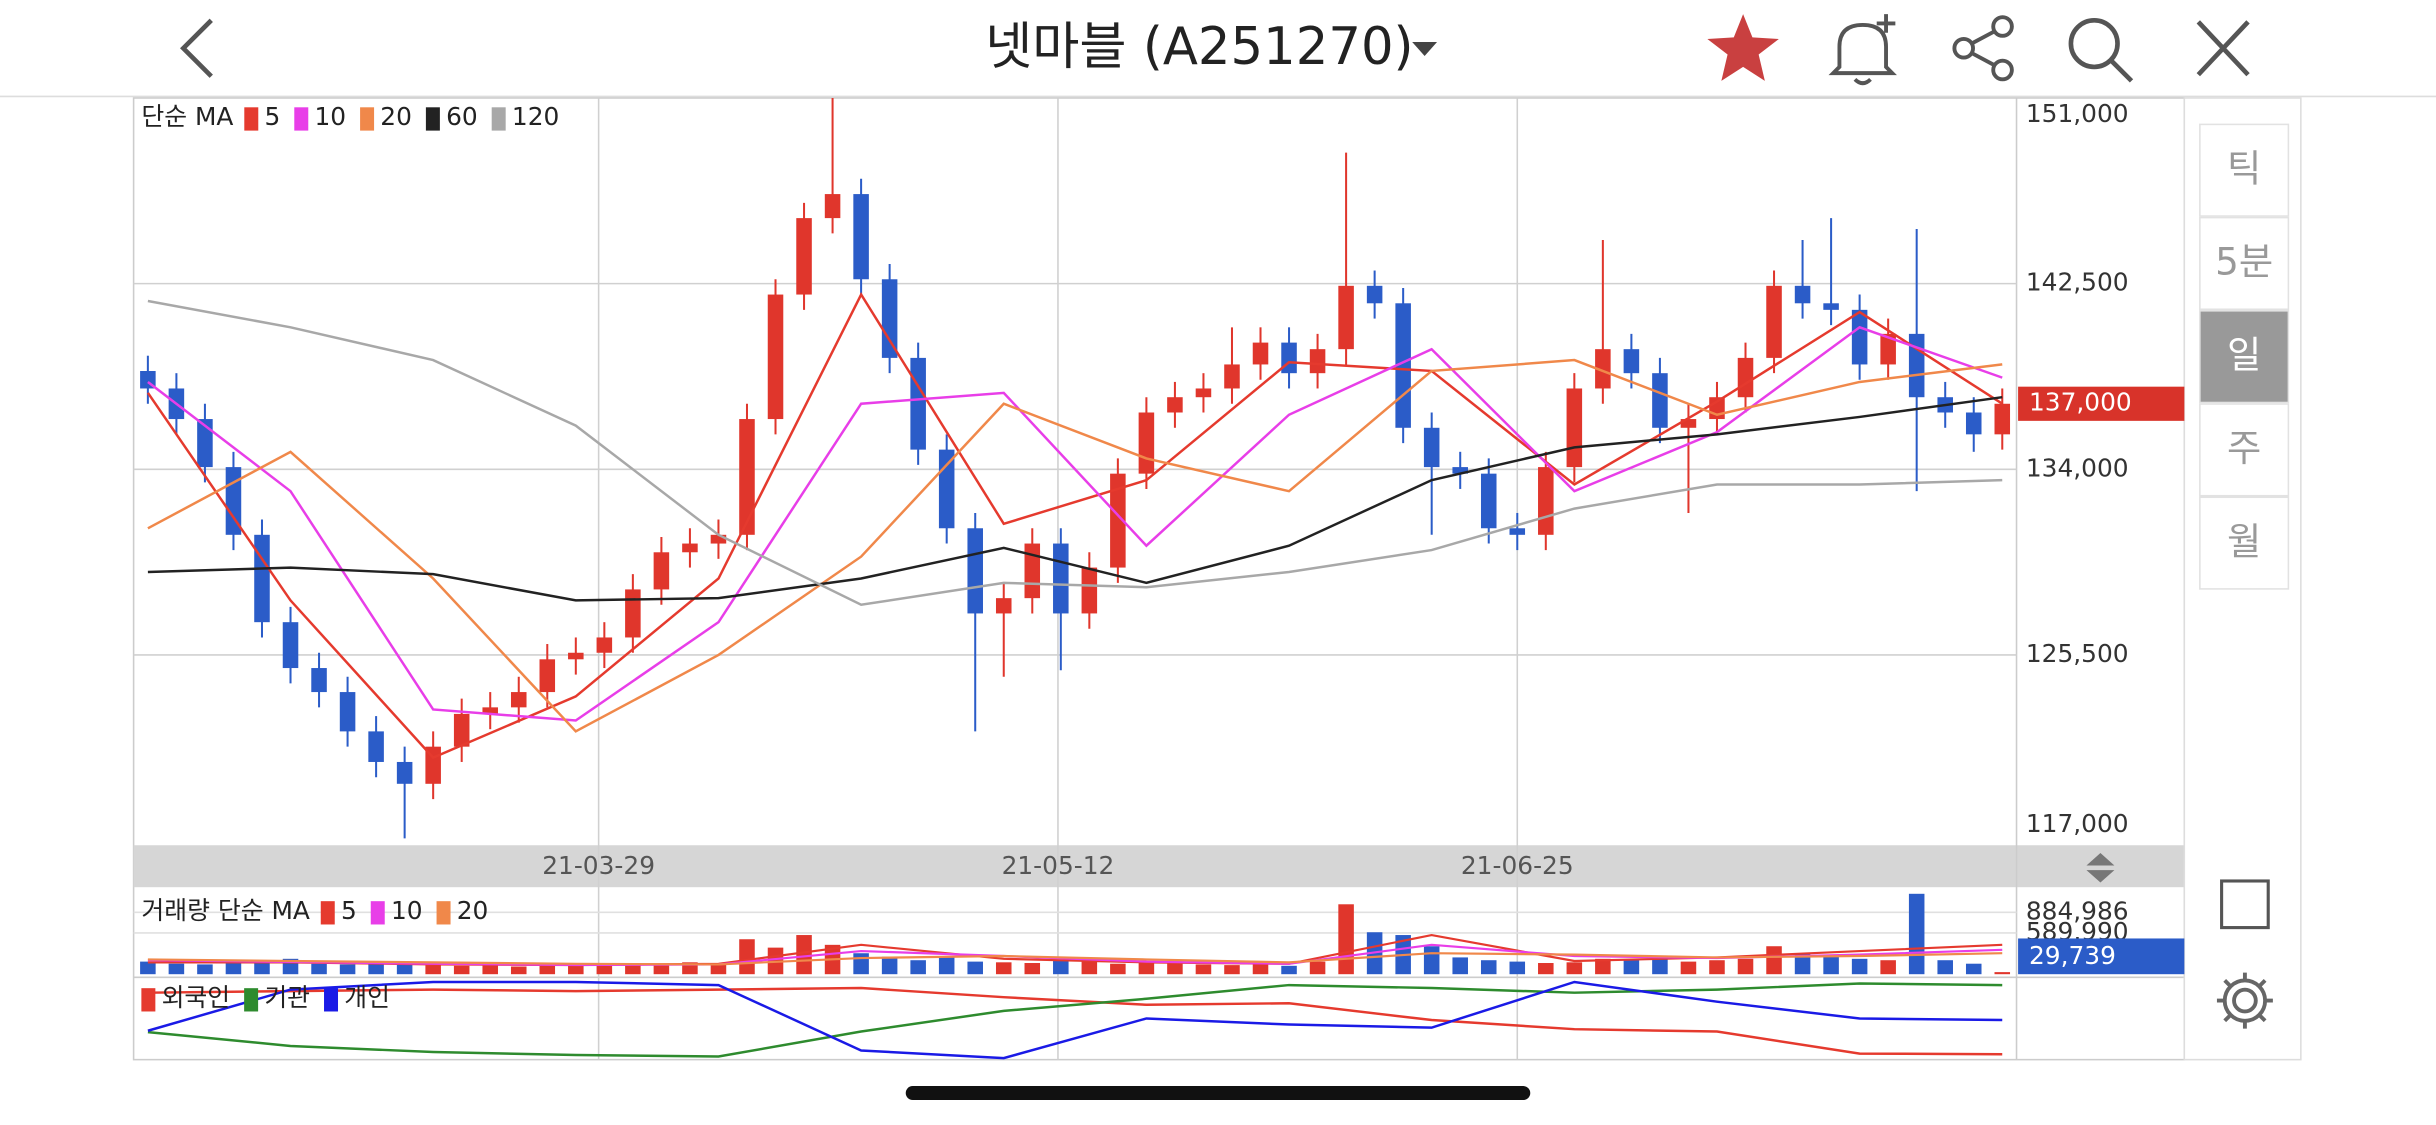 The width and height of the screenshot is (2436, 1125). Describe the element at coordinates (2244, 1000) in the screenshot. I see `settings-button` at that location.